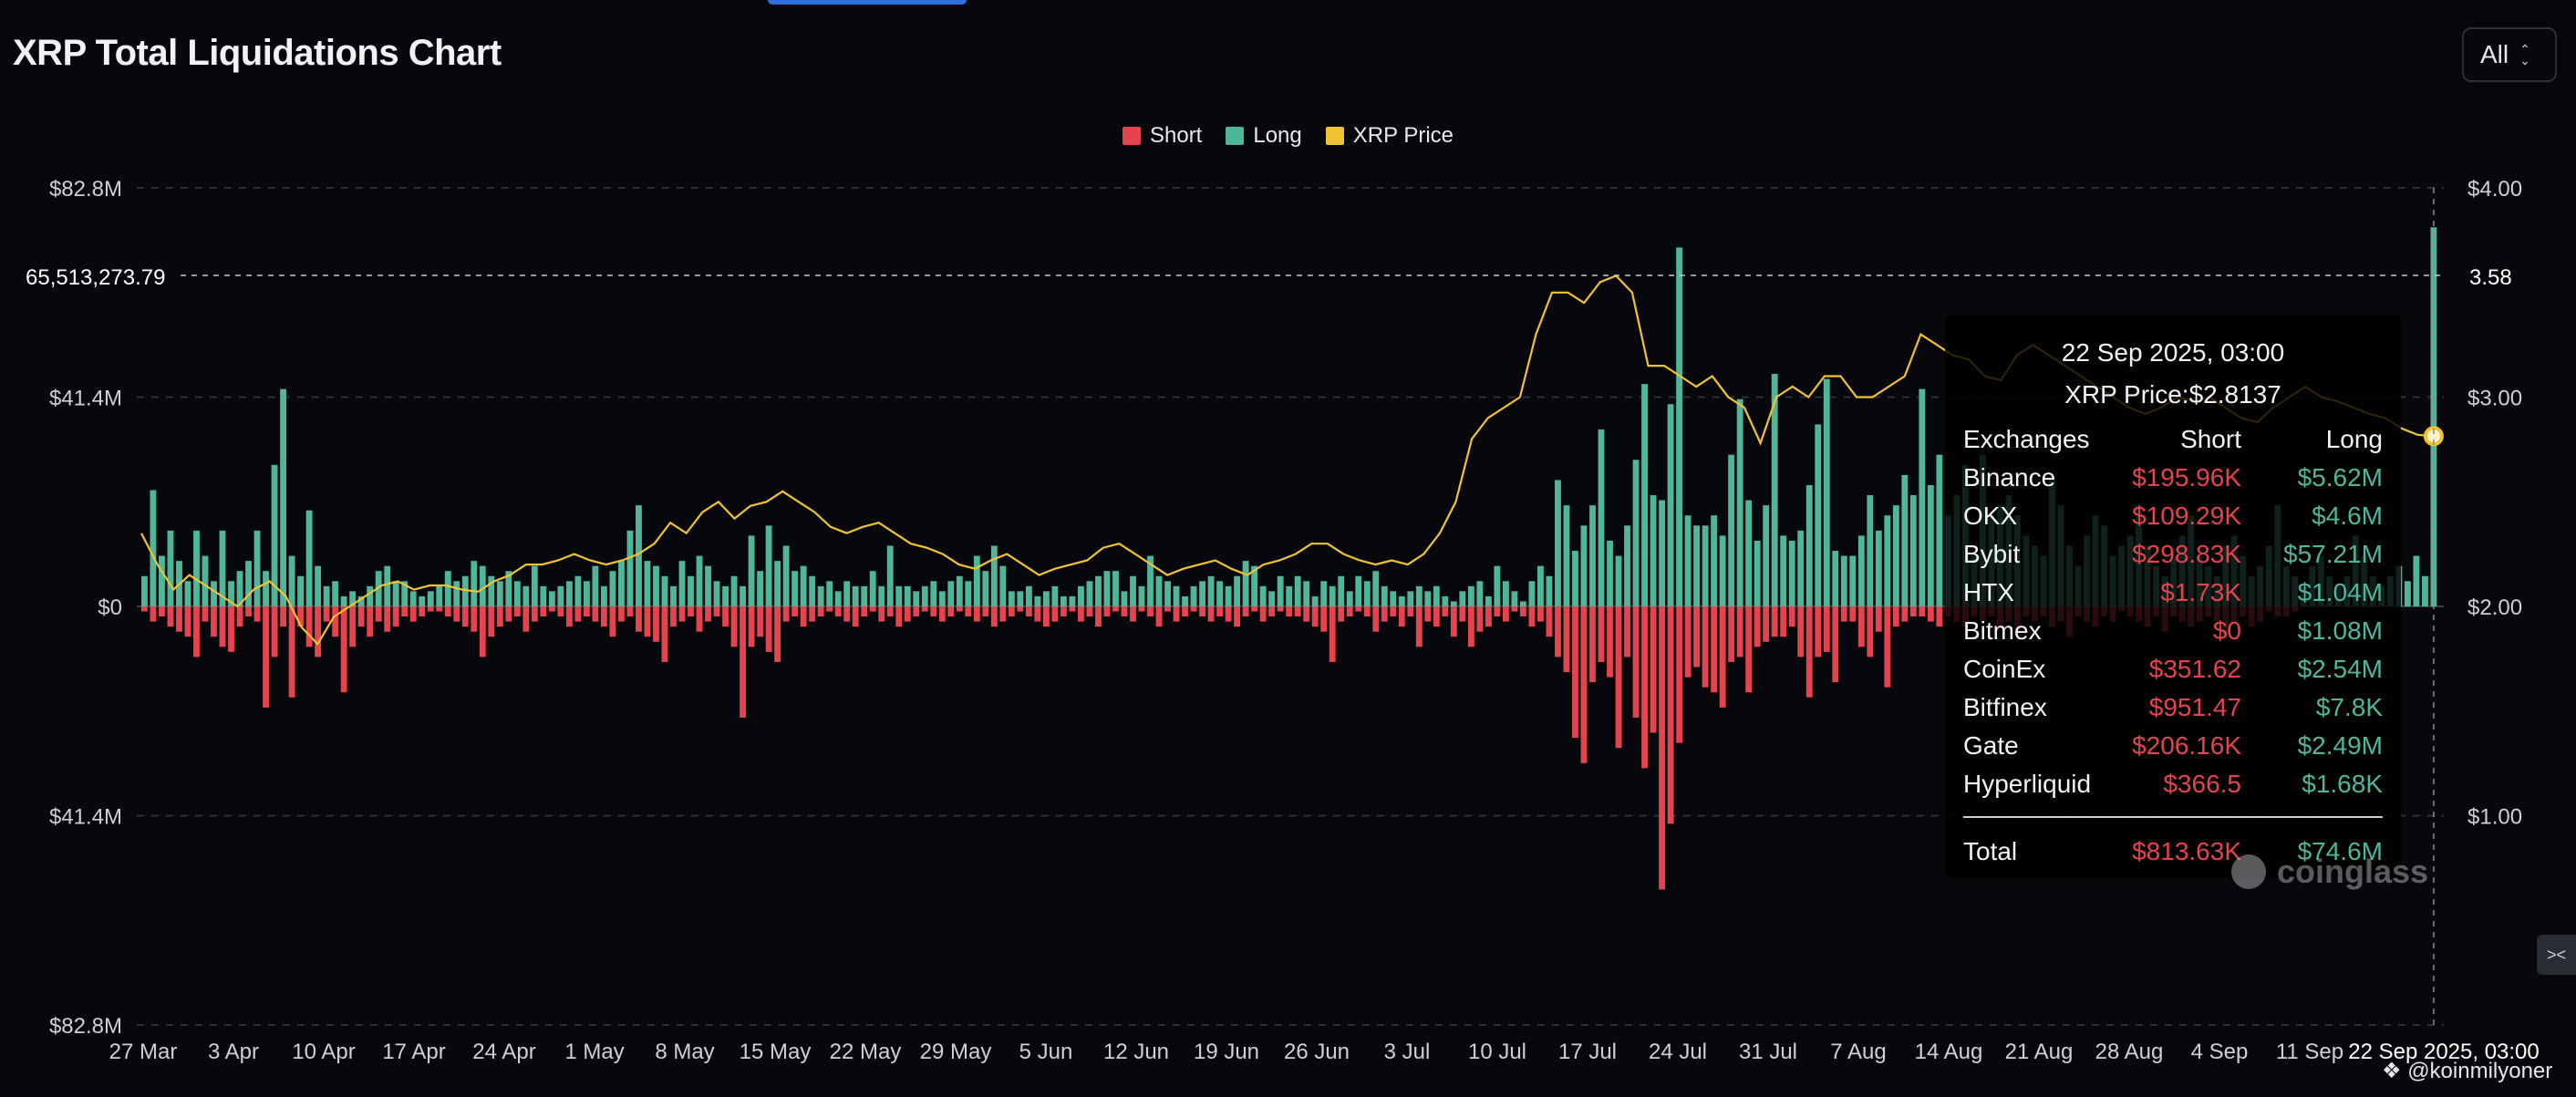 This screenshot has width=2576, height=1097. I want to click on y-left-tick-label: $41.4M, so click(85, 818).